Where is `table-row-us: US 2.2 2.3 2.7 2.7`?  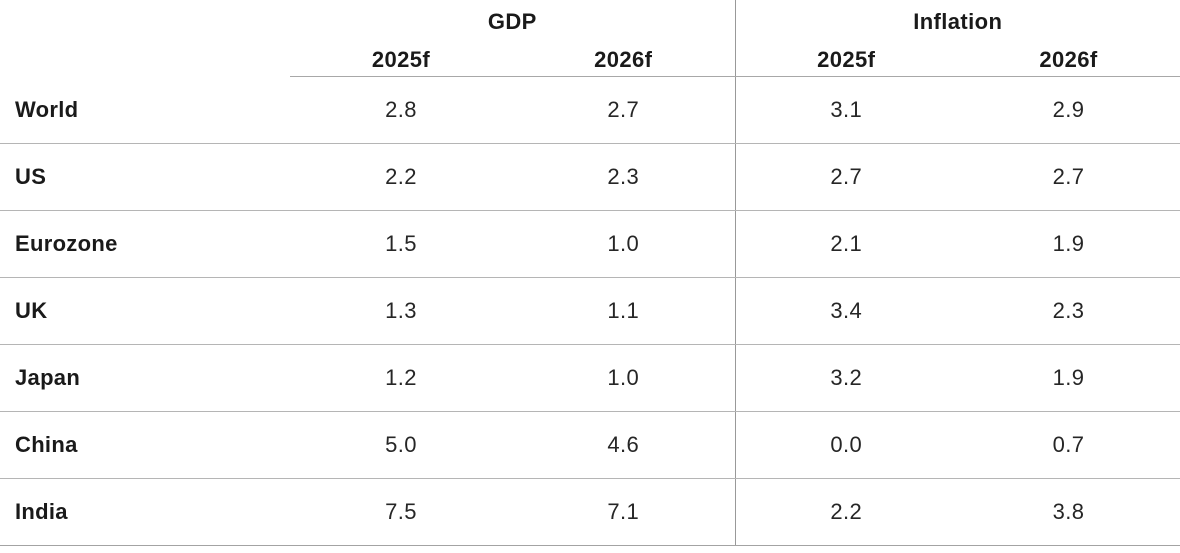
table-row-us: US 2.2 2.3 2.7 2.7 is located at coordinates (590, 177).